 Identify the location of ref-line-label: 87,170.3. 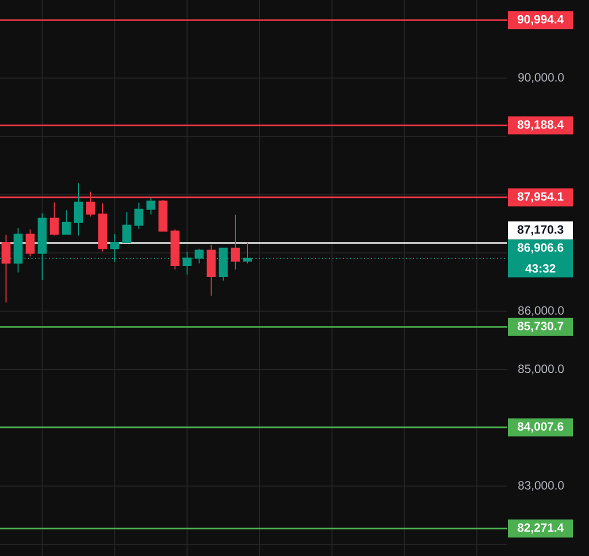
(541, 230).